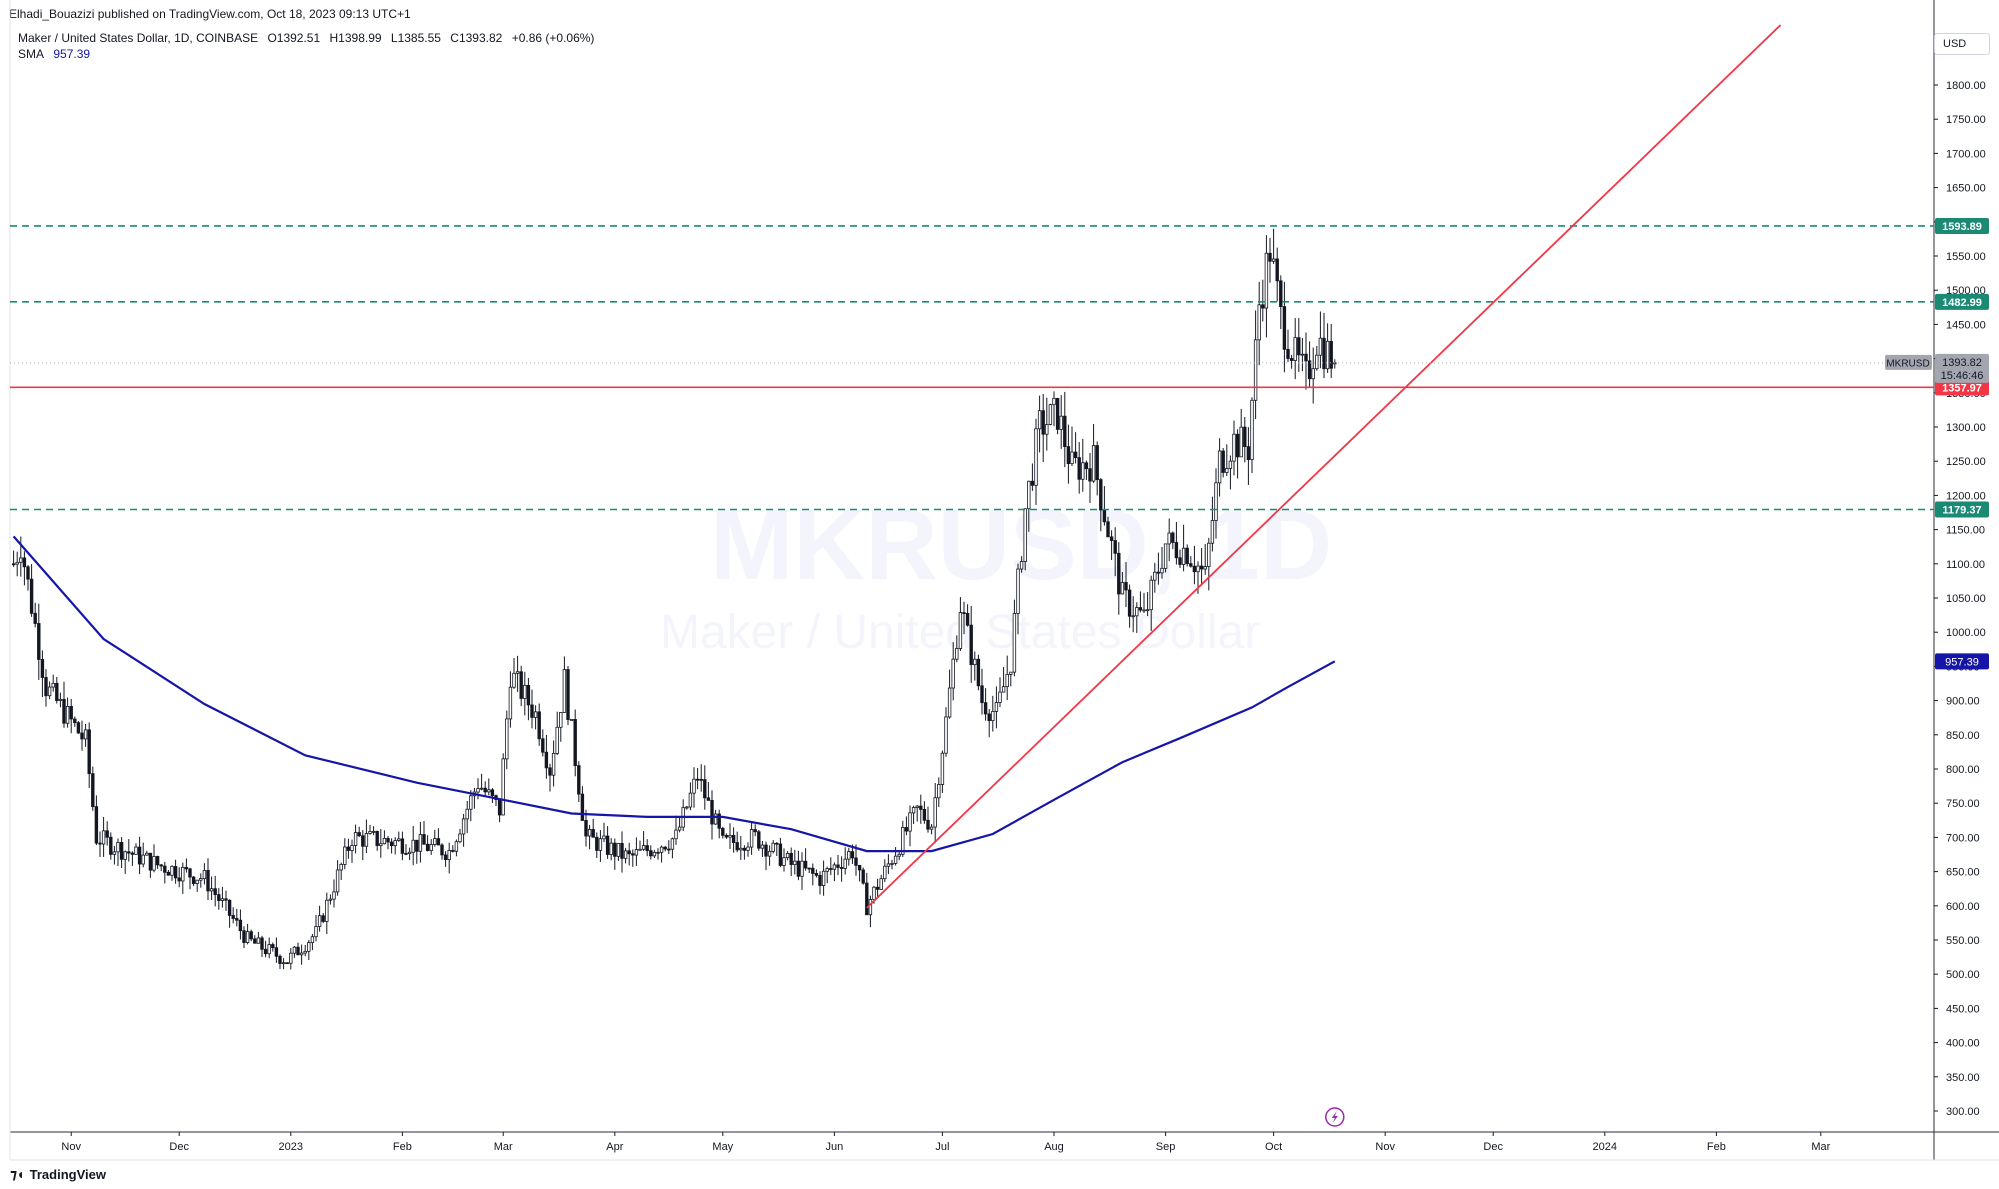 The width and height of the screenshot is (1999, 1189). I want to click on y-tick-label: 750.00, so click(1963, 804).